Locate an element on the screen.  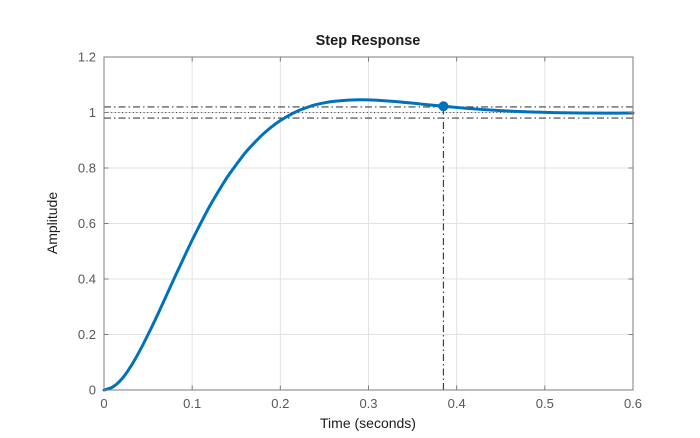
x-tick-label: 0.1 is located at coordinates (192, 403).